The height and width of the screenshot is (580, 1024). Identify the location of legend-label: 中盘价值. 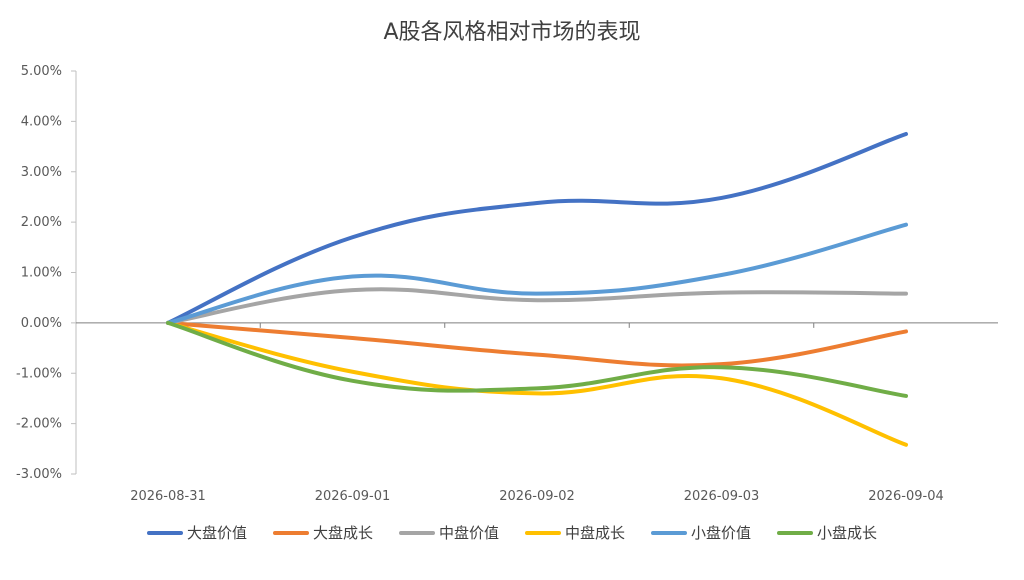
(468, 533).